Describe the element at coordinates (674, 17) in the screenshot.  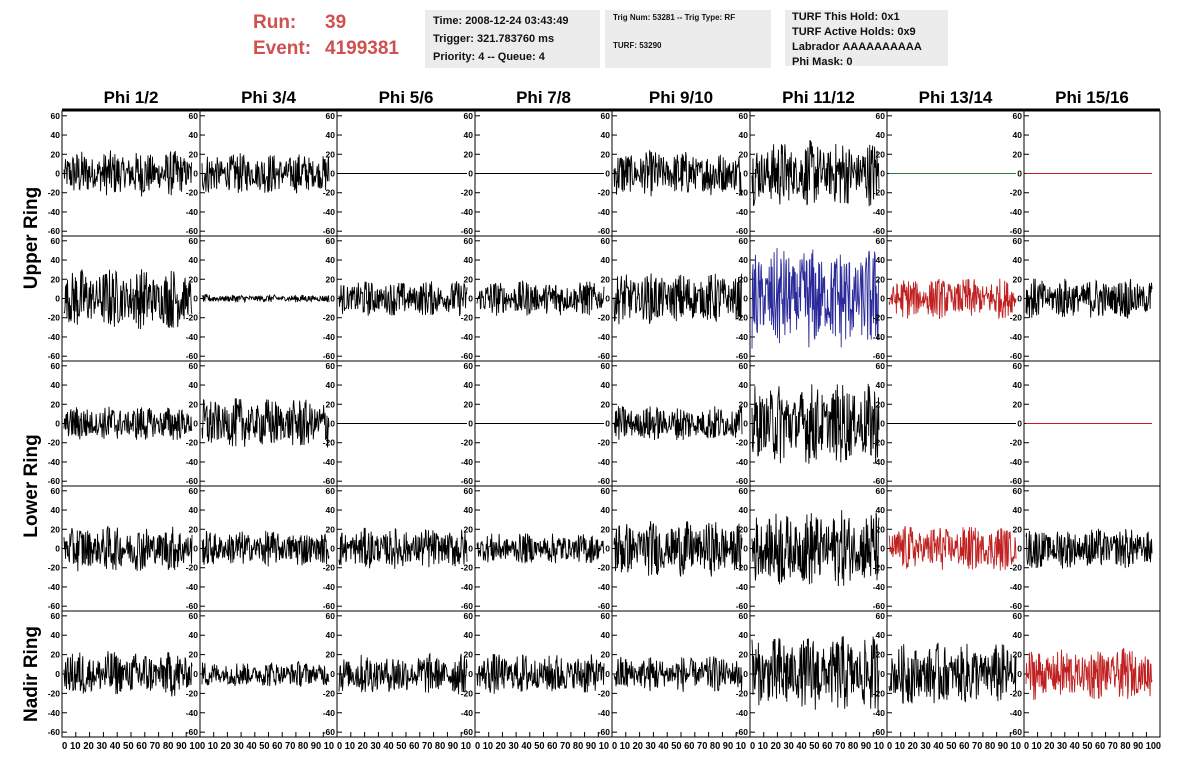
I see `trig-num-text: Trig Num: 53281 -- Trig Type: RF` at that location.